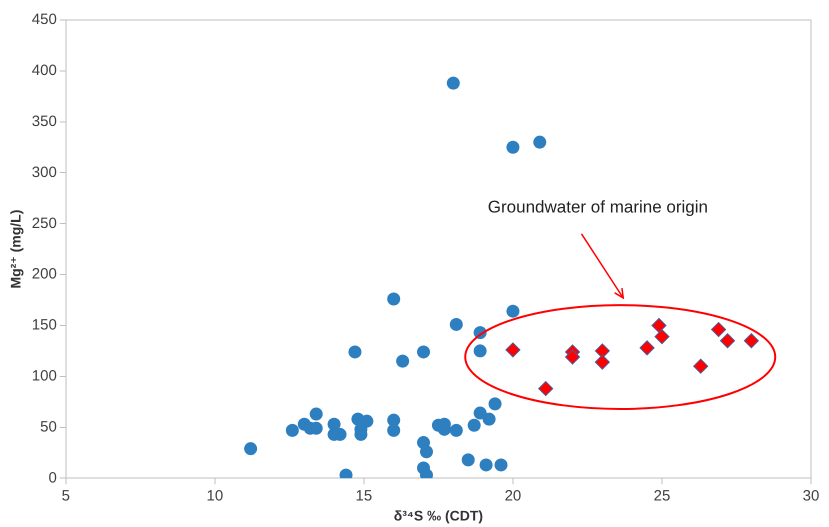 The width and height of the screenshot is (829, 527). I want to click on x-tick-label: 20, so click(513, 495).